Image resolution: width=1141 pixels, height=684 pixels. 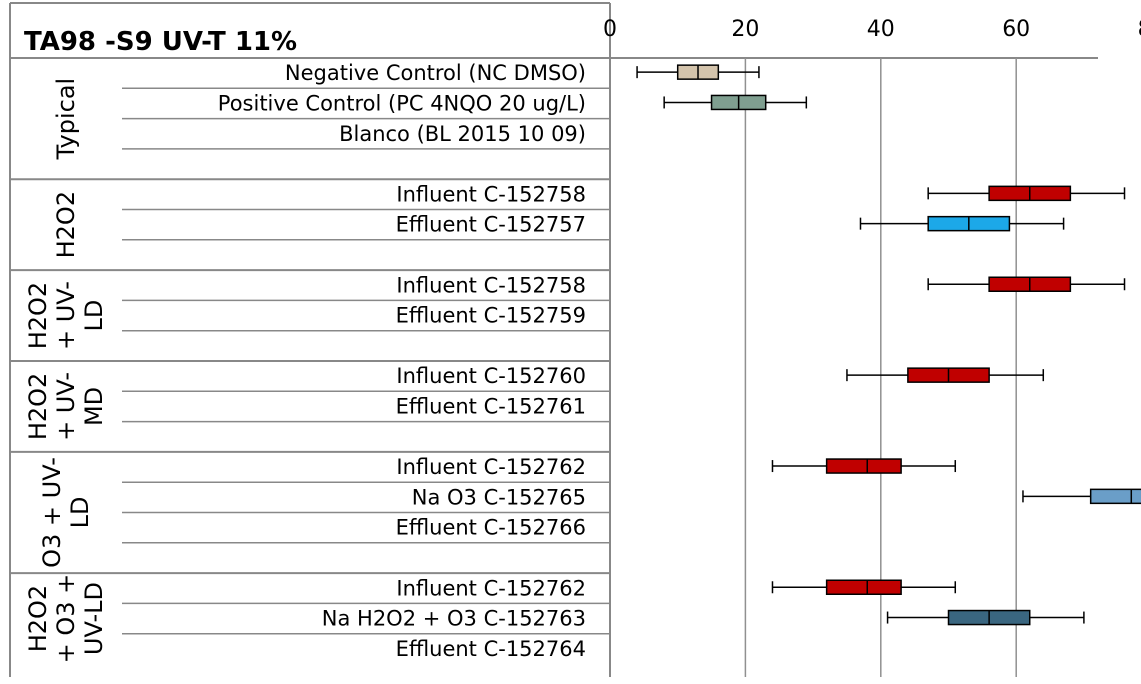 What do you see at coordinates (491, 225) in the screenshot?
I see `row-label: Effluent C-152757` at bounding box center [491, 225].